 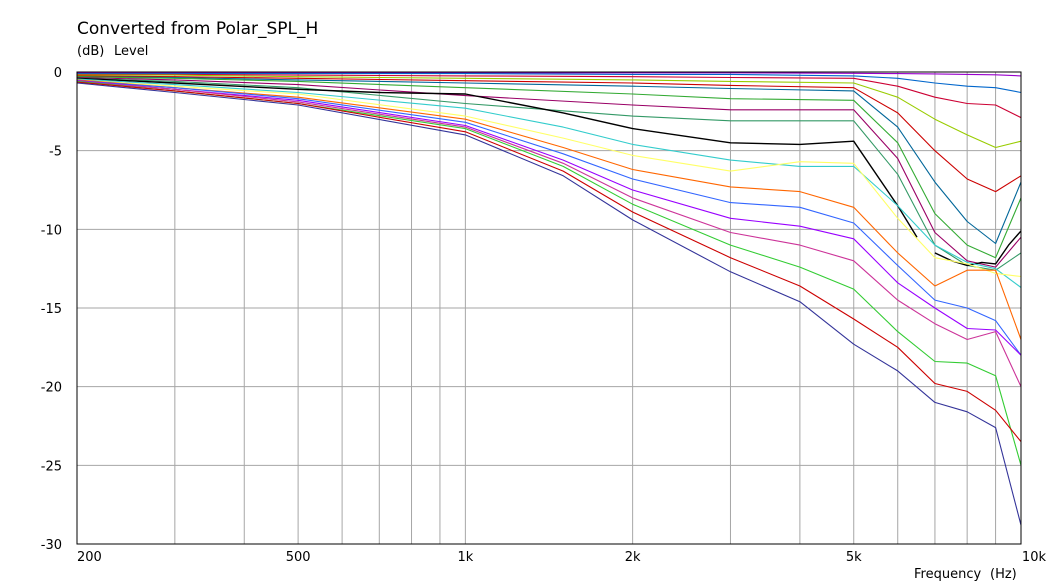 What do you see at coordinates (1003, 574) in the screenshot?
I see `x-unit: (Hz)` at bounding box center [1003, 574].